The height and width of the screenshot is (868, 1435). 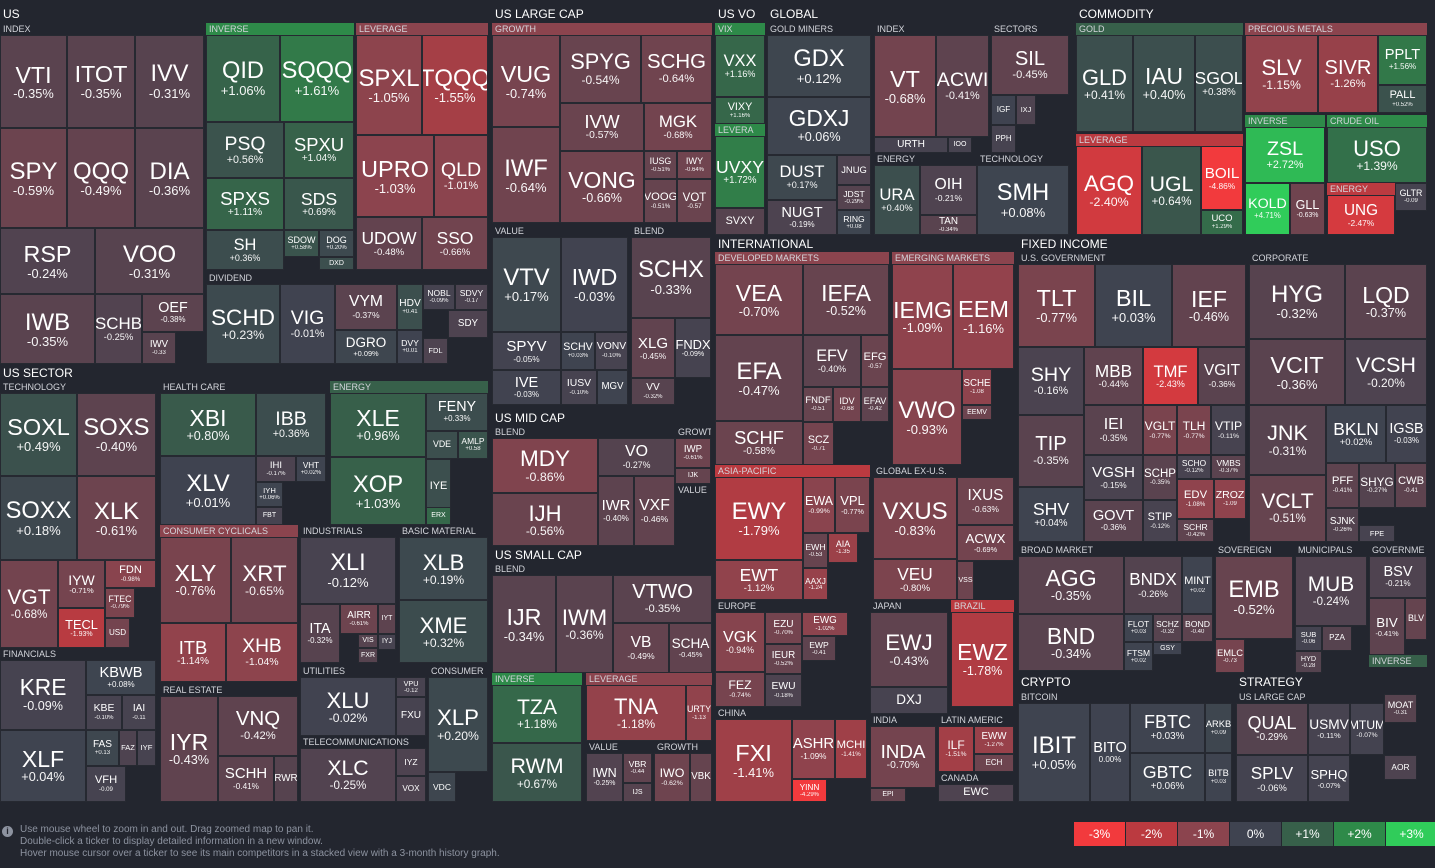 What do you see at coordinates (33, 178) in the screenshot?
I see `ticker-spy: SPY -0.59%` at bounding box center [33, 178].